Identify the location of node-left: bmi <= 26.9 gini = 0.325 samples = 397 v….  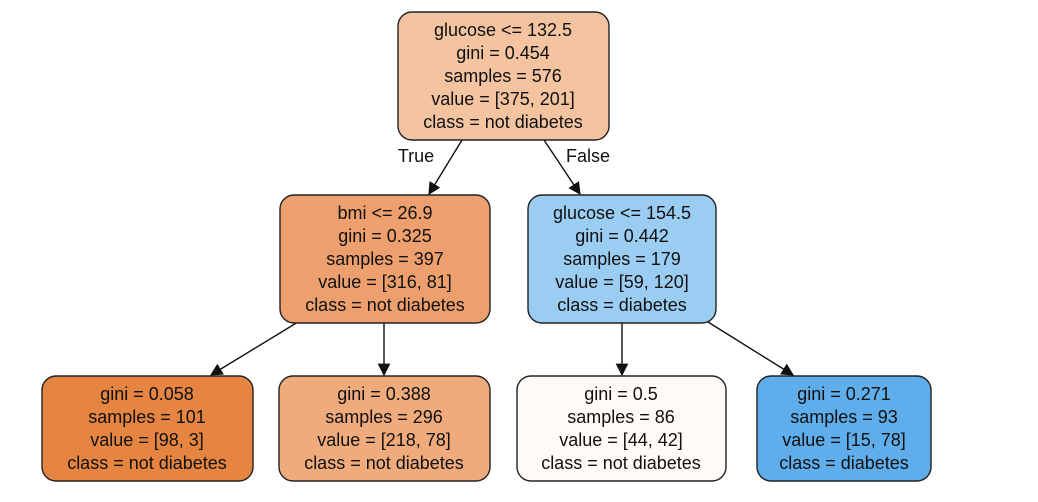
(385, 259).